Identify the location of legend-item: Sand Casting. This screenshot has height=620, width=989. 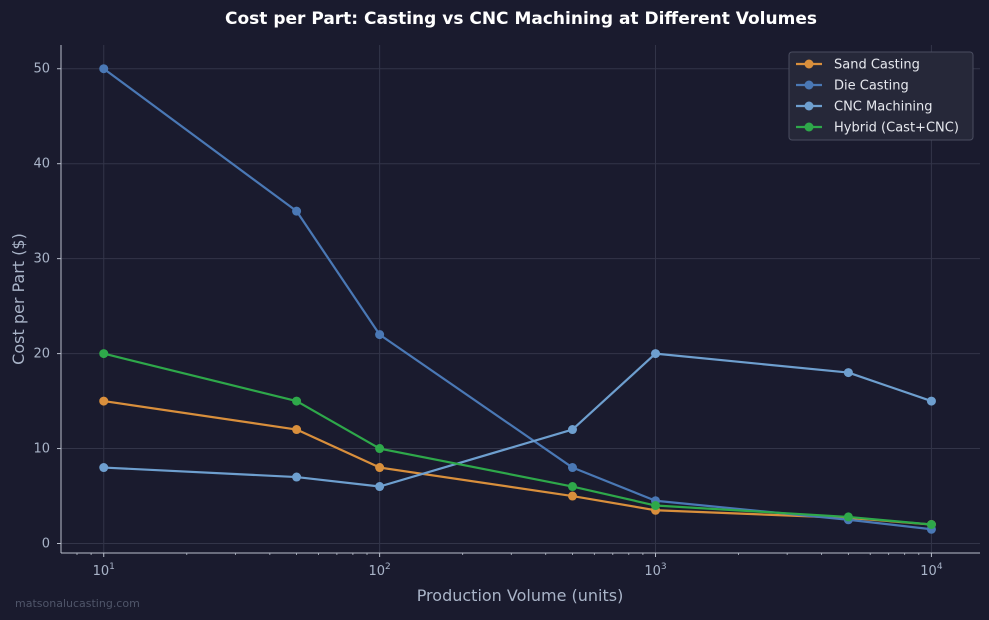
(858, 65).